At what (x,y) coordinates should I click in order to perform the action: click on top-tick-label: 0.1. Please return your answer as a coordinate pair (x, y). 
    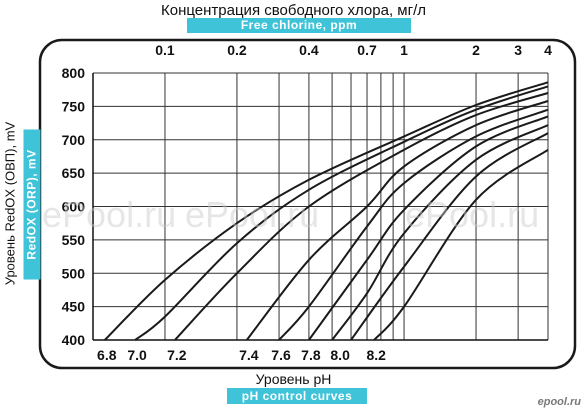
    Looking at the image, I should click on (165, 50).